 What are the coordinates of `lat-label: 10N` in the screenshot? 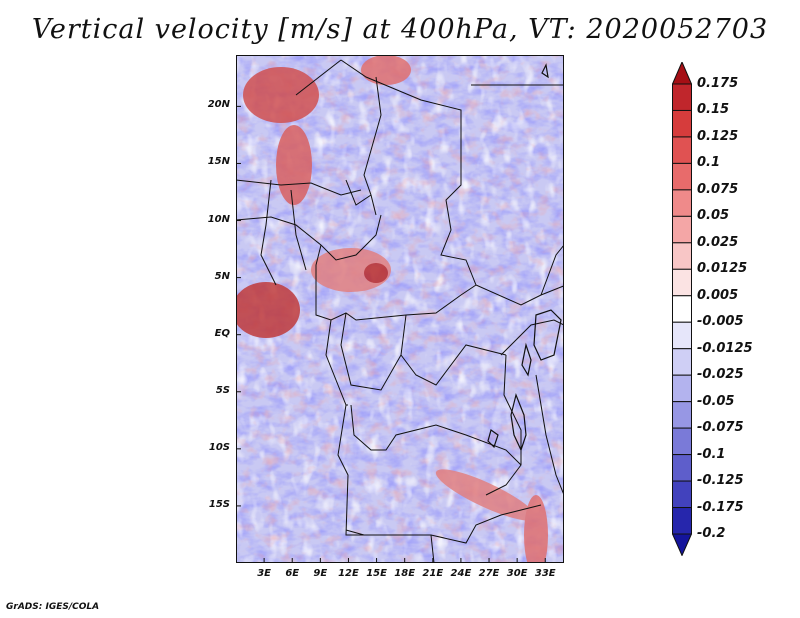 It's located at (218, 219).